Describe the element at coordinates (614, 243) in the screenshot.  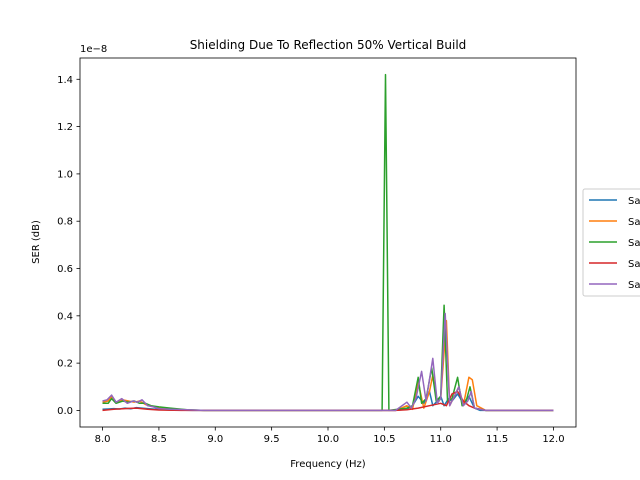
I see `legend-entry-3: Sa` at that location.